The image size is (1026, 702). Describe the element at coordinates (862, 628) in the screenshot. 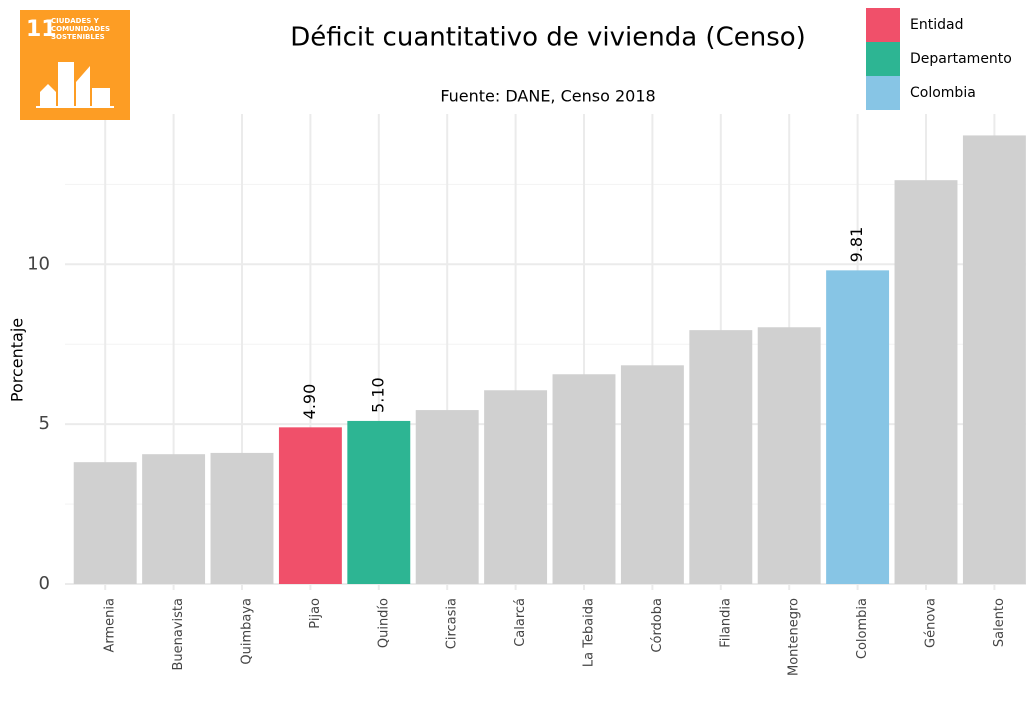

I see `x-tick-label: Colombia` at that location.